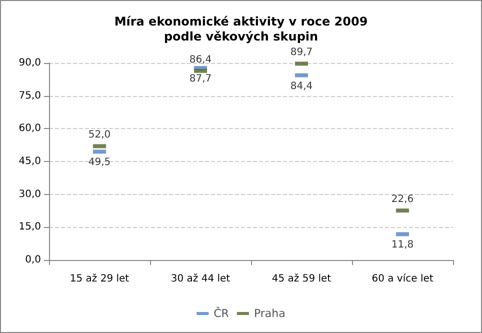 The image size is (482, 333). I want to click on data-label: 49,5, so click(99, 162).